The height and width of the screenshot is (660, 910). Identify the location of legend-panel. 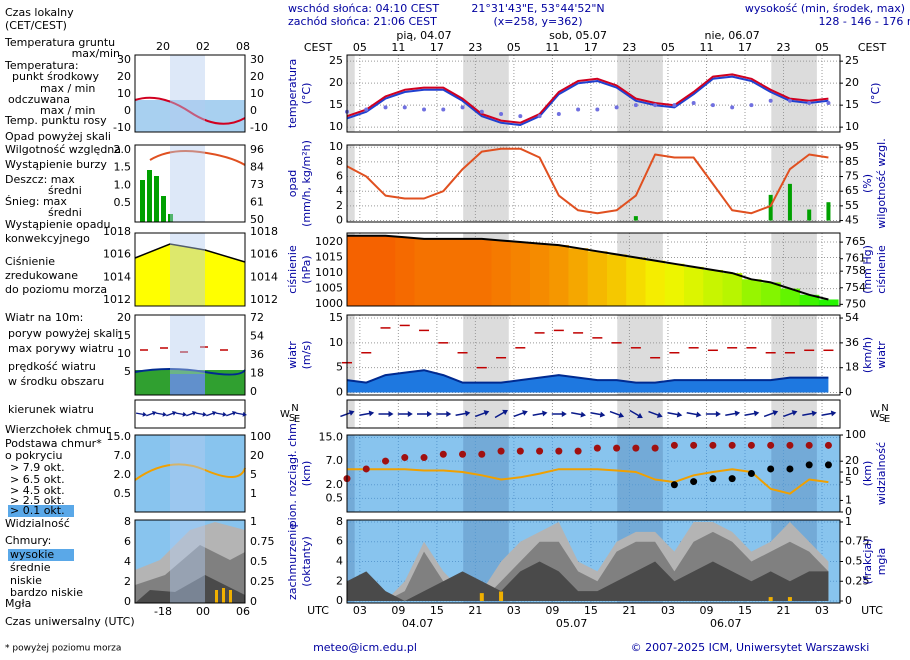
(190, 269).